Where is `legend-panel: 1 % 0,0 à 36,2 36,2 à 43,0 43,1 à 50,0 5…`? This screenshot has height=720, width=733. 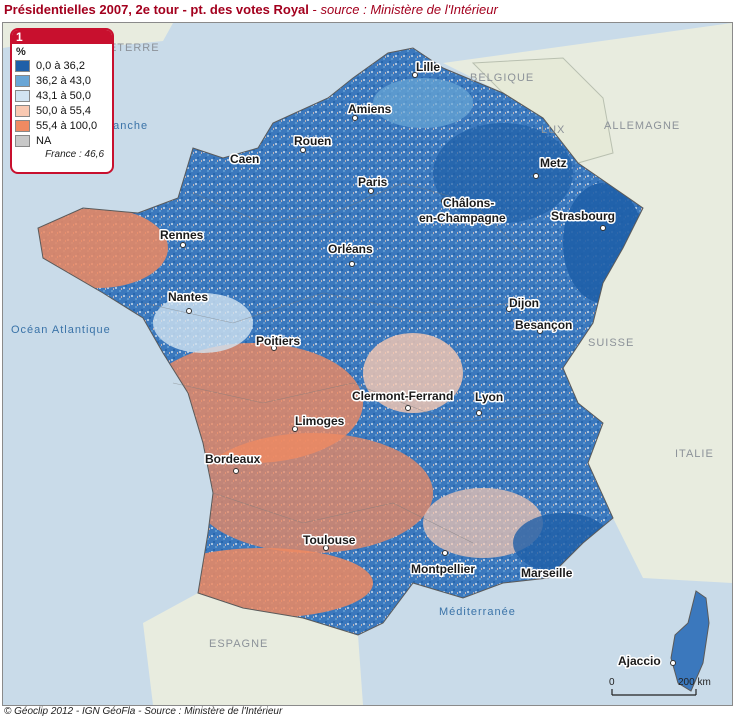 legend-panel: 1 % 0,0 à 36,2 36,2 à 43,0 43,1 à 50,0 5… is located at coordinates (62, 101).